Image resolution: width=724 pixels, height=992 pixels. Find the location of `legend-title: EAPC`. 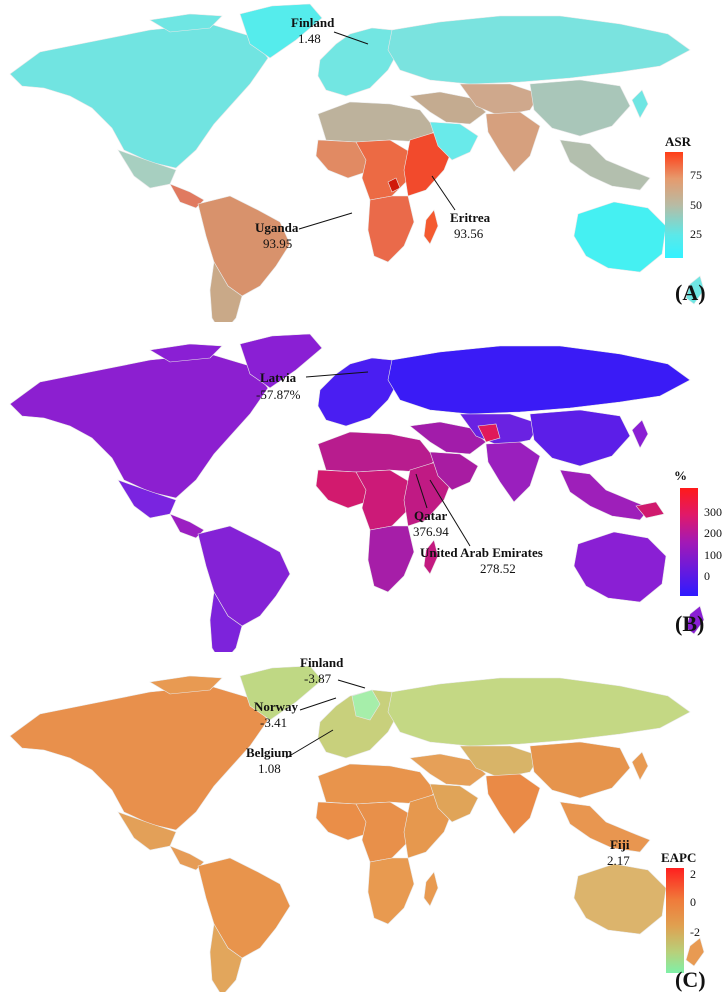

legend-title: EAPC is located at coordinates (678, 857).